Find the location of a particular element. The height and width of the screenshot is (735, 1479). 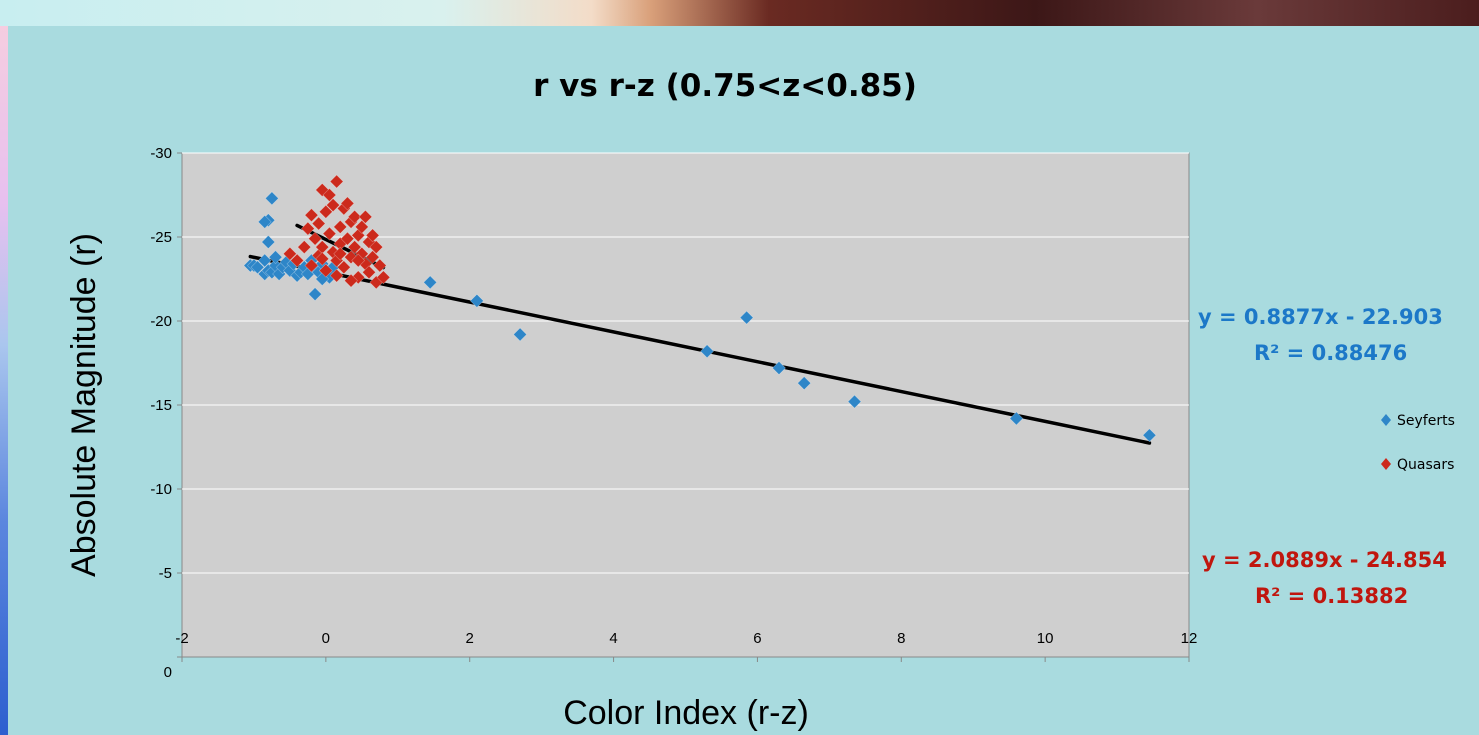

trendline-equation-seyferts: y = 0.8877x - 22.903 R² = 0.88476 is located at coordinates (1320, 335).